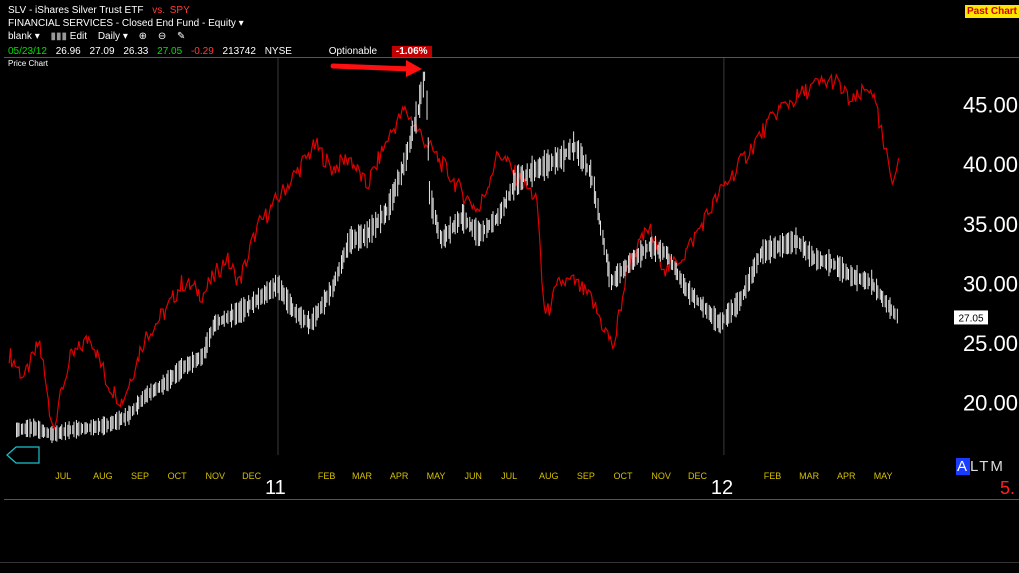 The image size is (1019, 573). Describe the element at coordinates (1008, 488) in the screenshot. I see `red-indicator: 5.` at that location.